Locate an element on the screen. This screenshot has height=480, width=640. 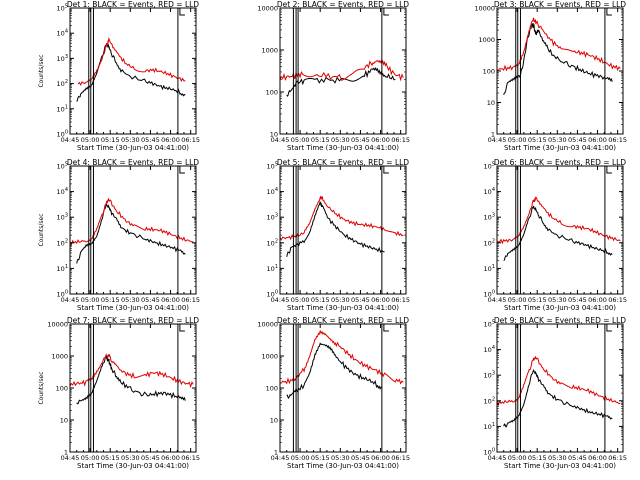
panel-title: Det 4: BLACK = Events, RED = LLD is located at coordinates (133, 162).